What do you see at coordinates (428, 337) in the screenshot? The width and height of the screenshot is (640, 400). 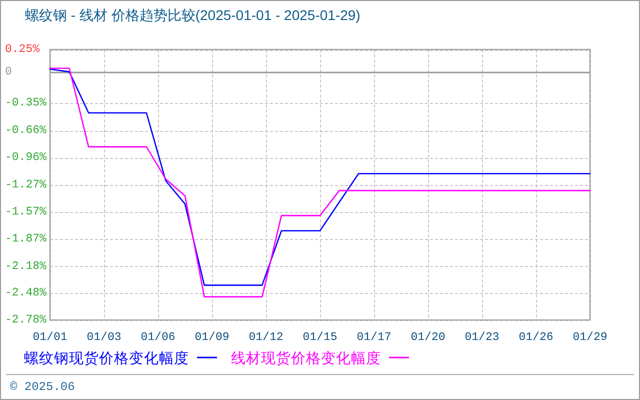 I see `x-tick-label: 01/20` at bounding box center [428, 337].